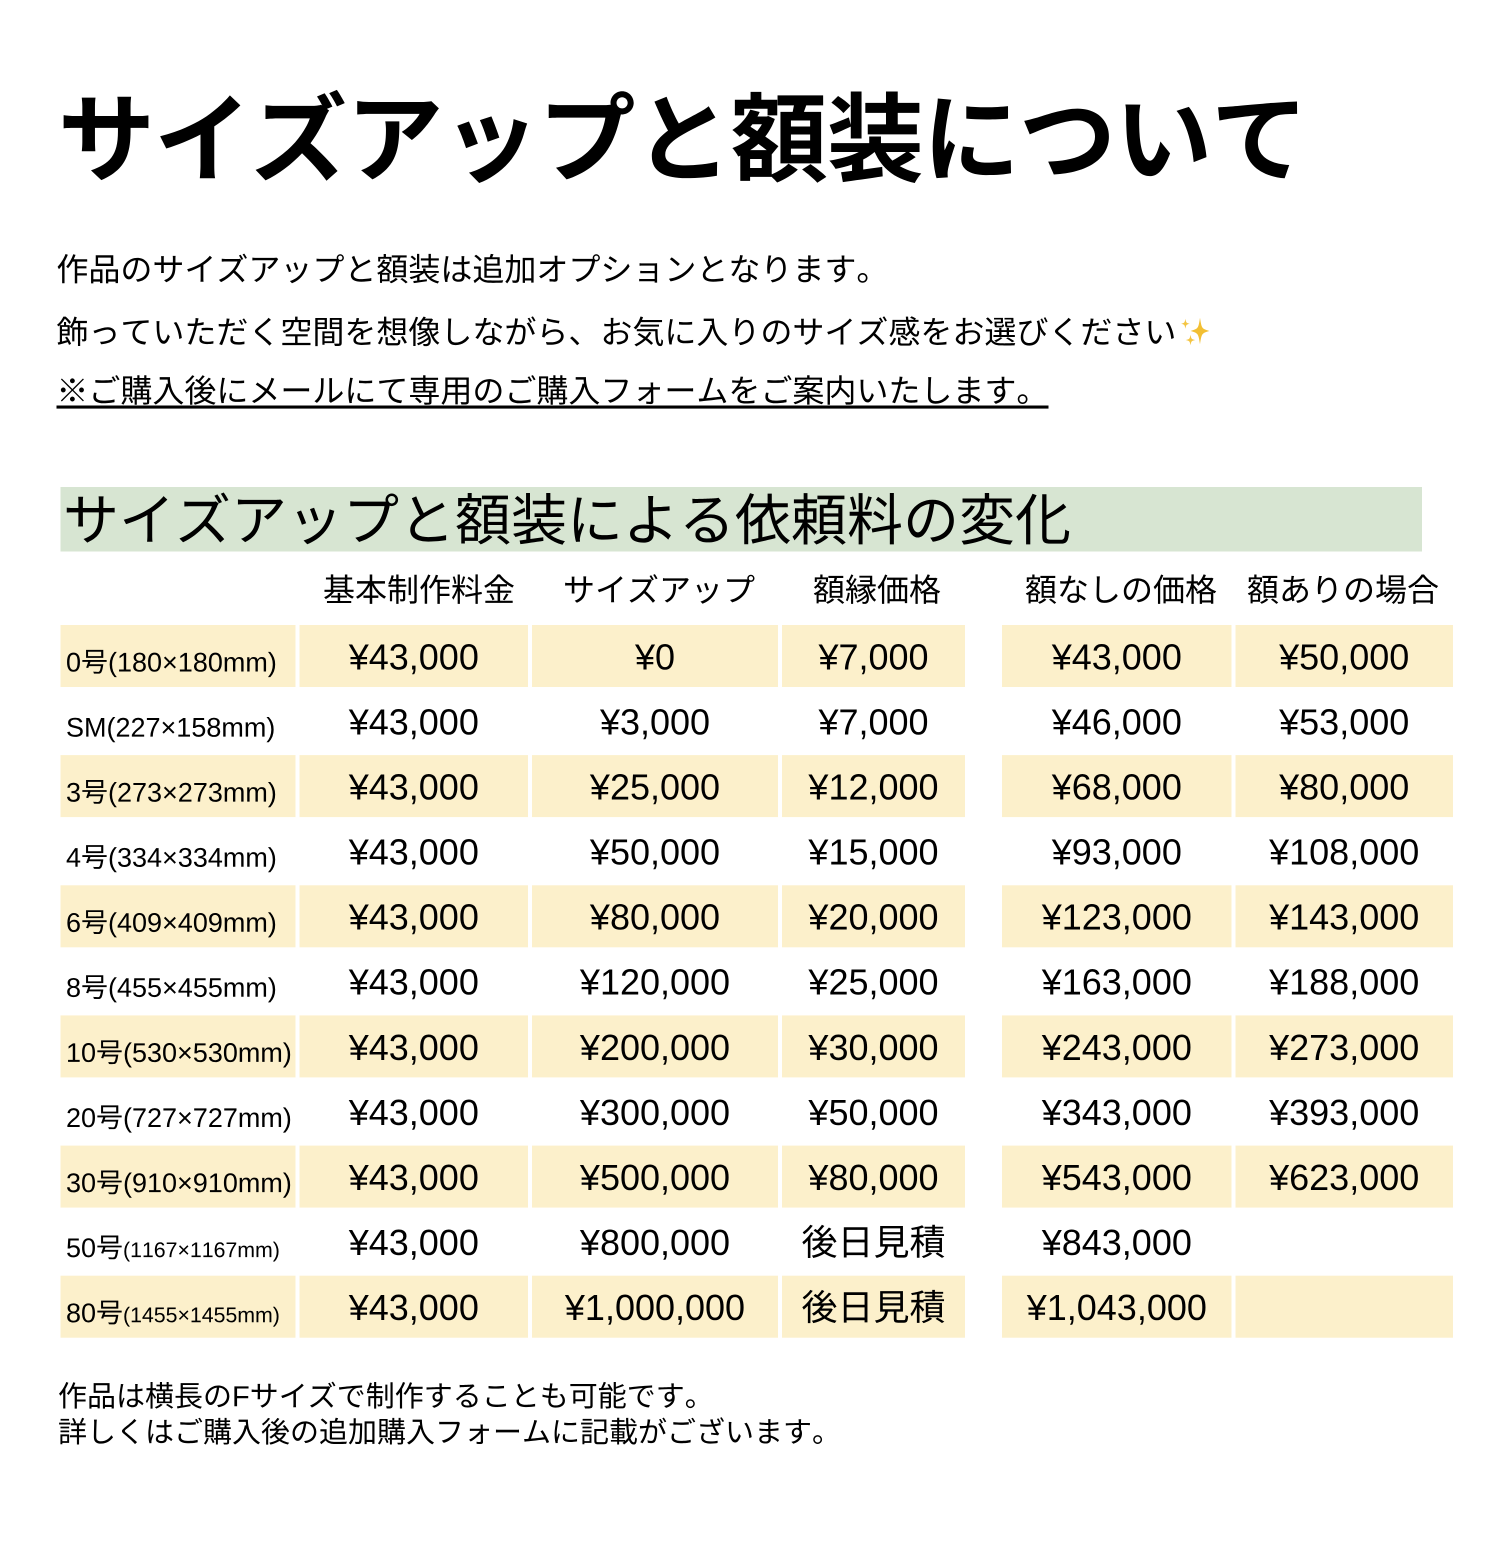 This screenshot has height=1558, width=1510. What do you see at coordinates (872, 1047) in the screenshot?
I see `svg-text: ¥30,000` at bounding box center [872, 1047].